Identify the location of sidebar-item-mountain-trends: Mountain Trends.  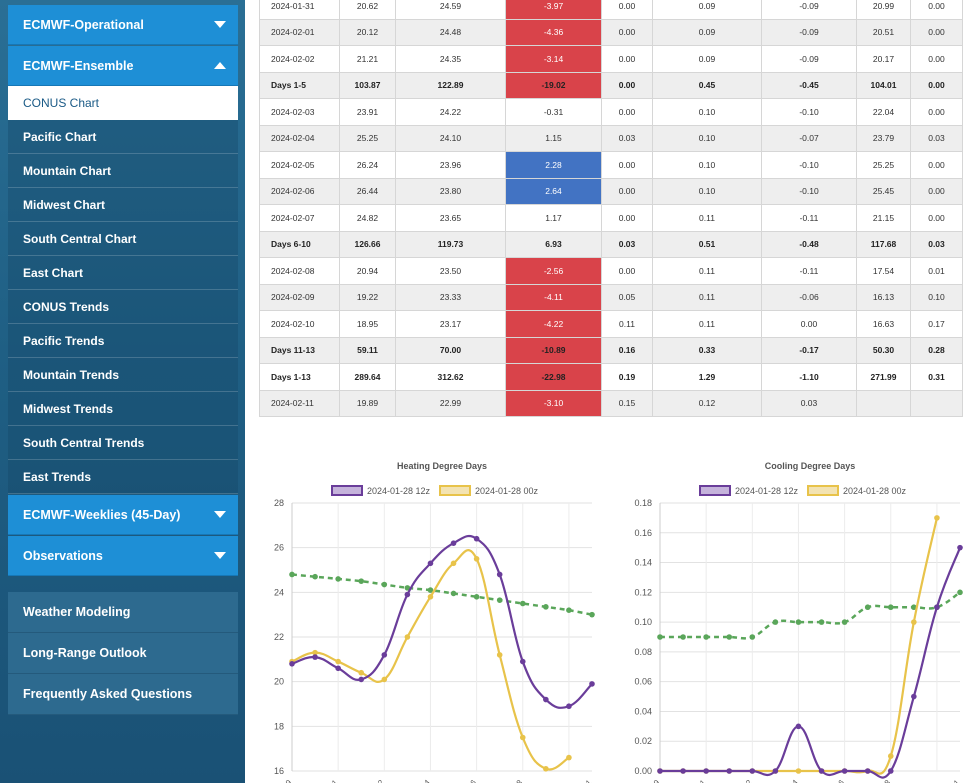
(123, 375).